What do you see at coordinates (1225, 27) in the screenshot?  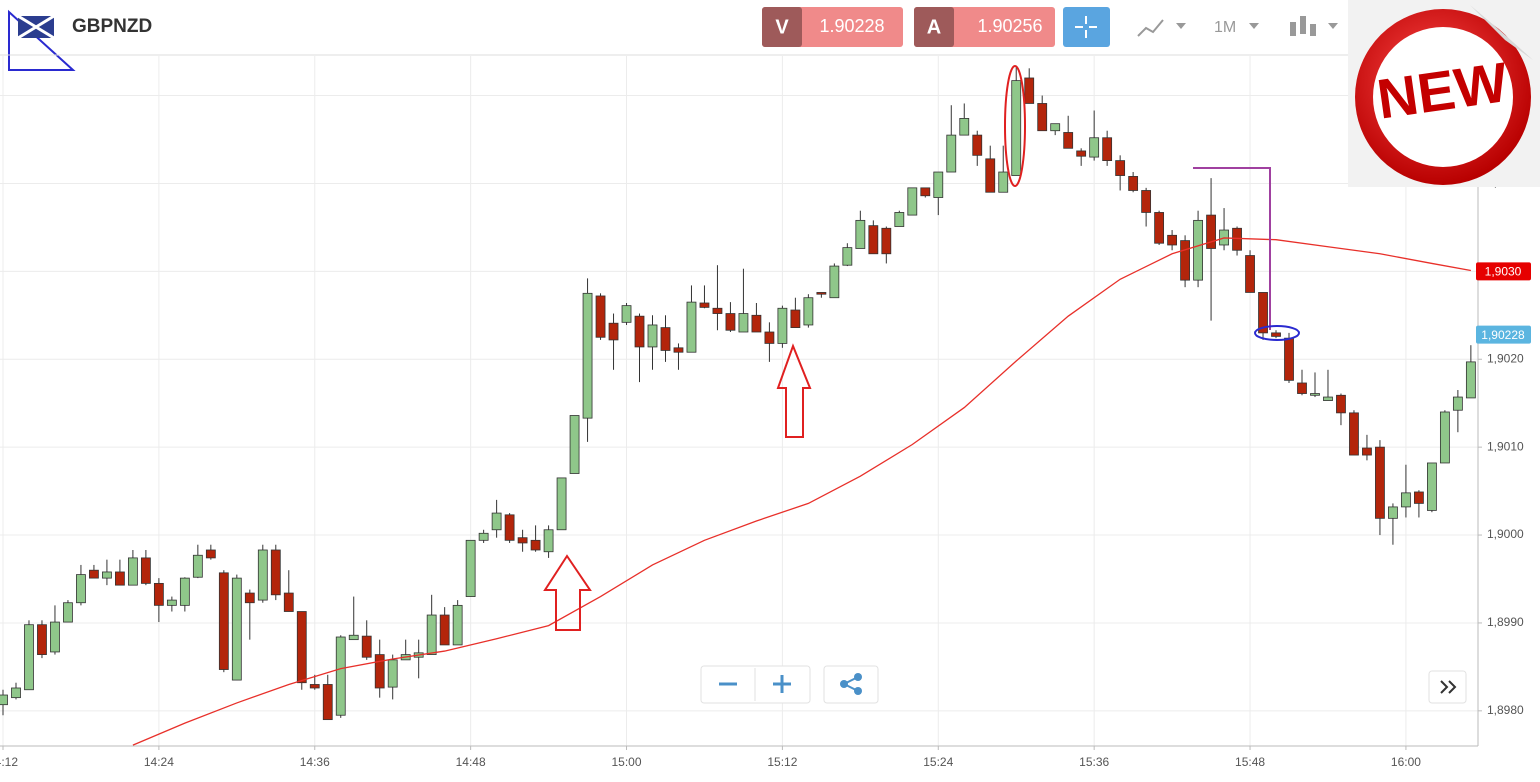 I see `timeframe-button: 1M` at bounding box center [1225, 27].